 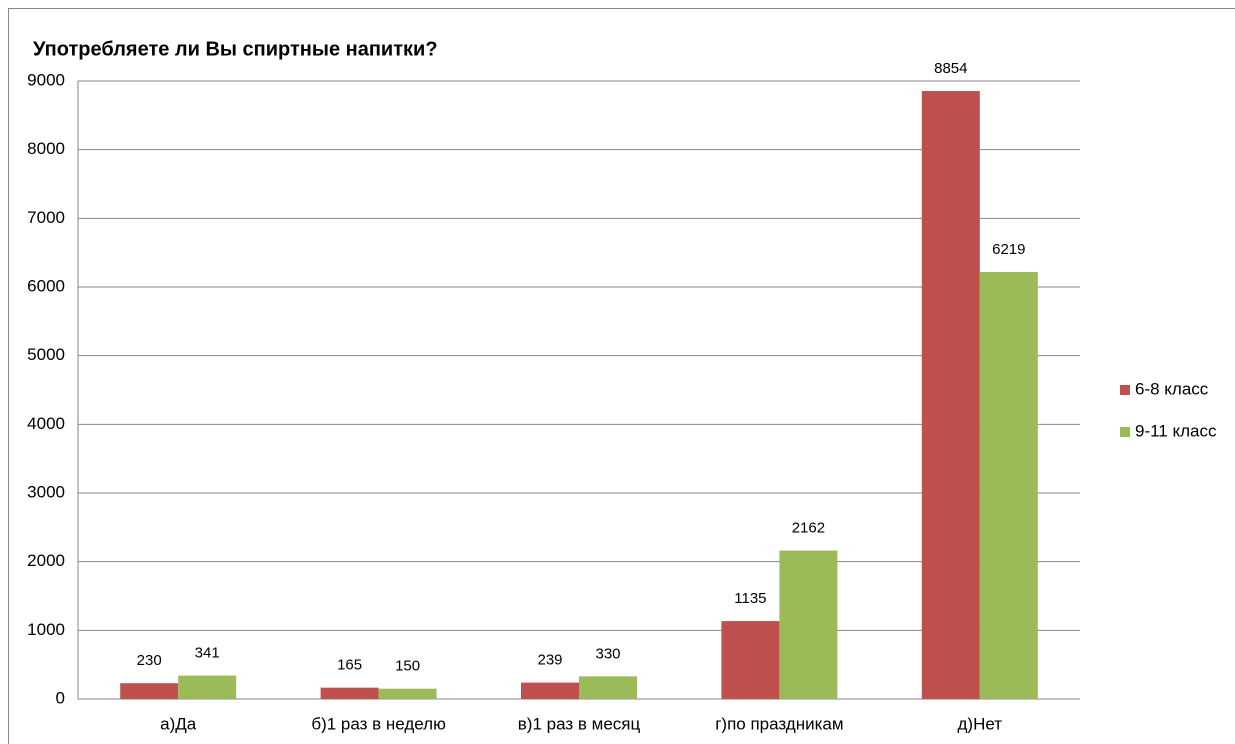 What do you see at coordinates (407, 666) in the screenshot?
I see `data-label: 150` at bounding box center [407, 666].